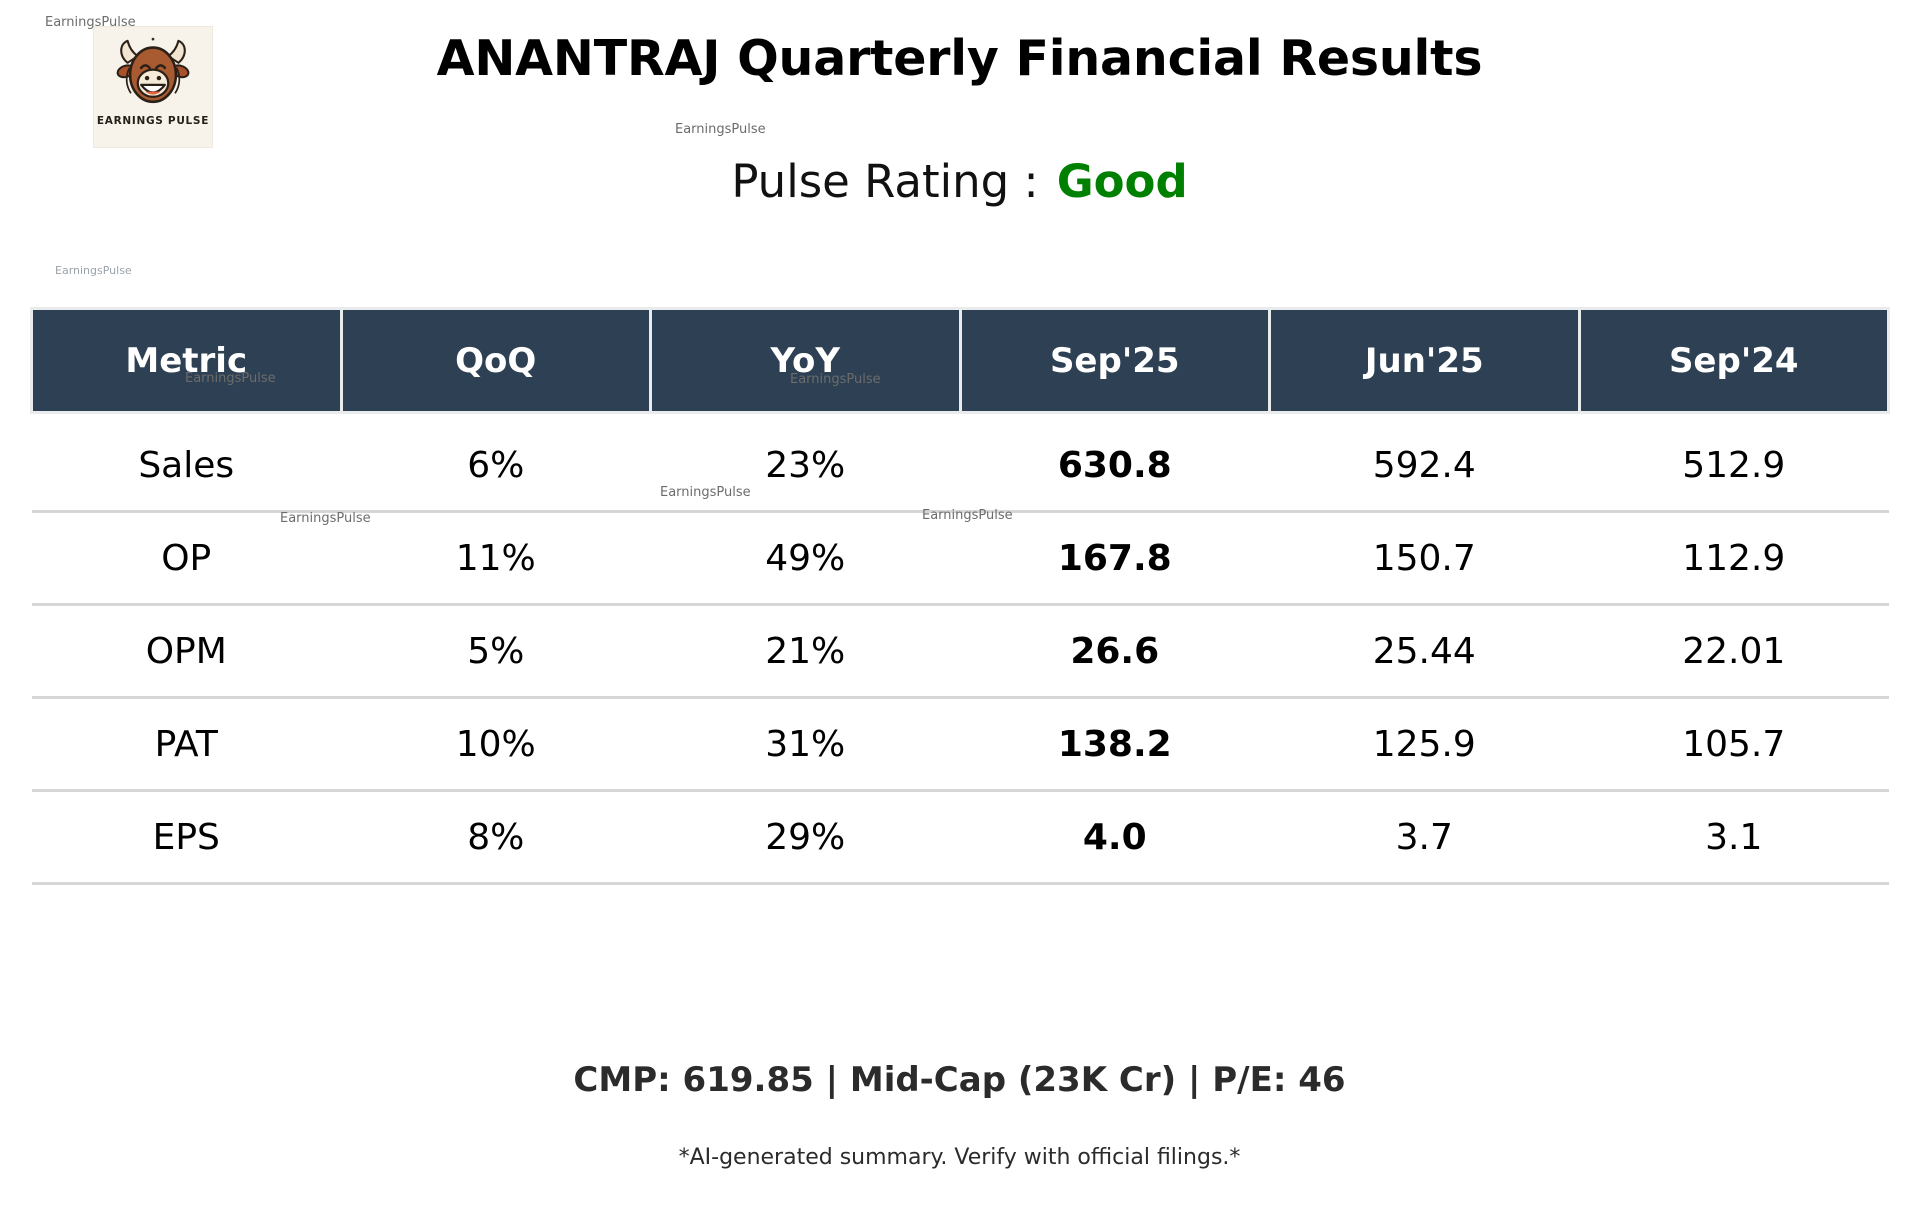 The width and height of the screenshot is (1919, 1220). What do you see at coordinates (1122, 181) in the screenshot?
I see `pulse-rating-value: Good` at bounding box center [1122, 181].